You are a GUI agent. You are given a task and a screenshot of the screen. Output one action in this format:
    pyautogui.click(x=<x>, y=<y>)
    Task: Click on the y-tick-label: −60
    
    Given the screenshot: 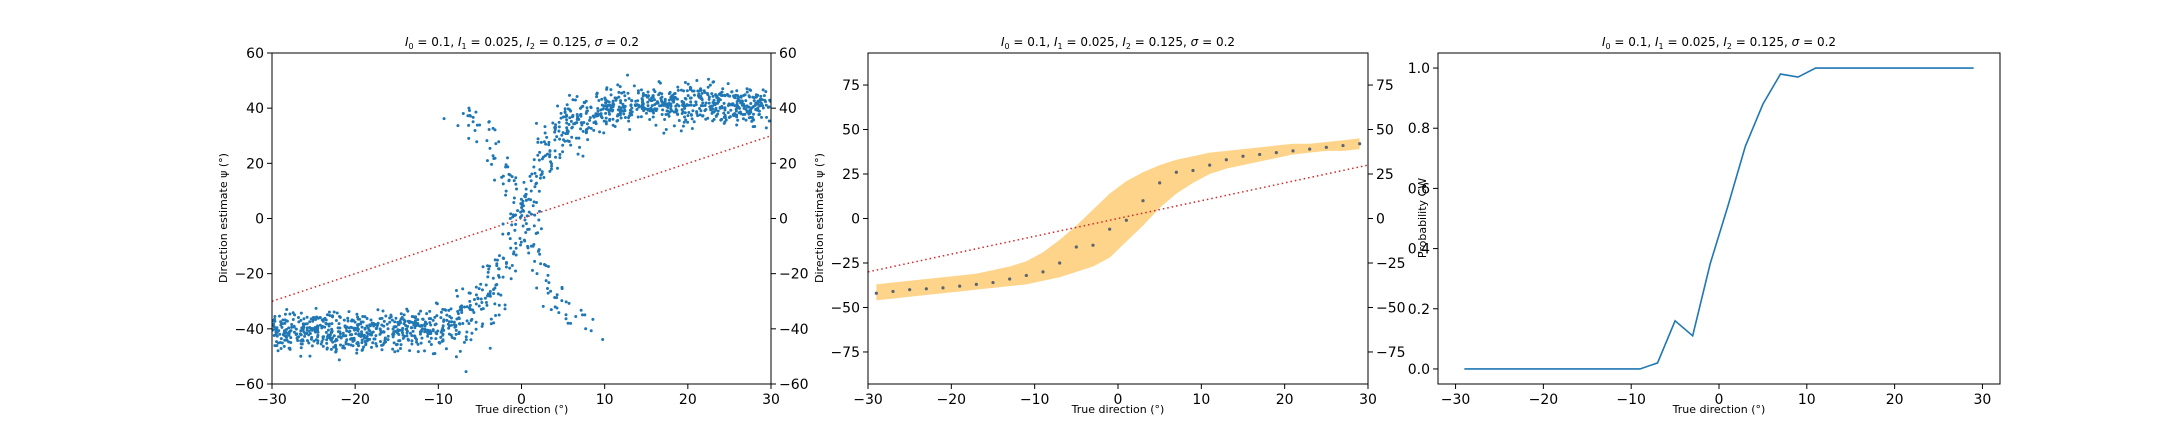 What is the action you would take?
    pyautogui.click(x=249, y=385)
    